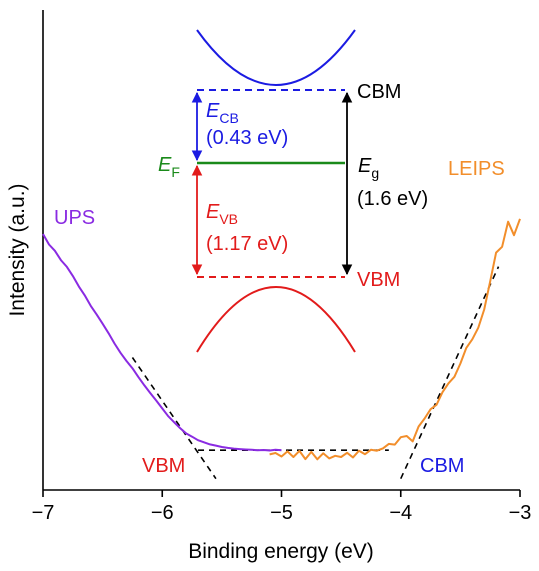 The width and height of the screenshot is (539, 571). Describe the element at coordinates (163, 466) in the screenshot. I see `vbm-edge-label: VBM` at that location.